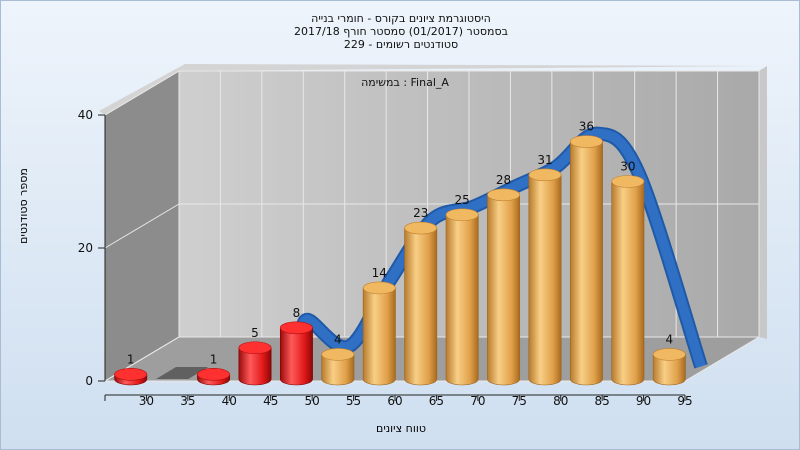 The height and width of the screenshot is (450, 800). I want to click on chart-title-line-2: בסמסטר (01/2017) סמסטר חורף 2017/18, so click(401, 31).